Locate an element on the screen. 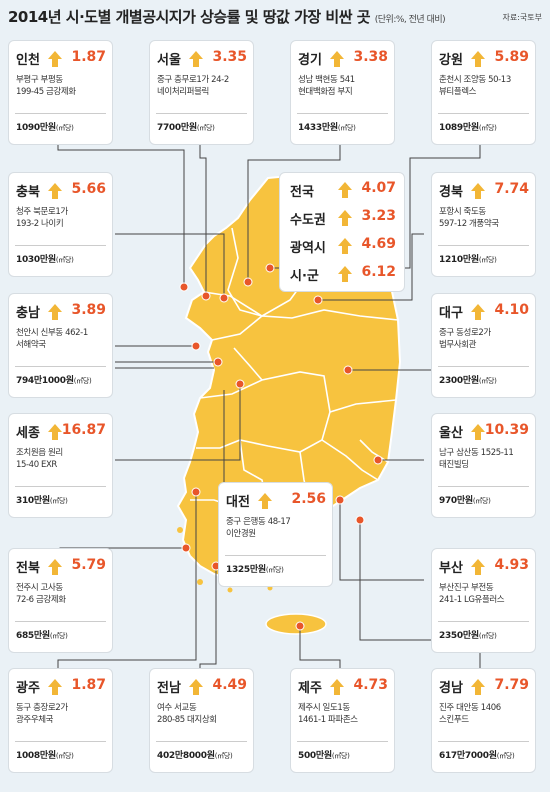 This screenshot has height=792, width=550. region-price: 310만원(㎡당) is located at coordinates (42, 499).